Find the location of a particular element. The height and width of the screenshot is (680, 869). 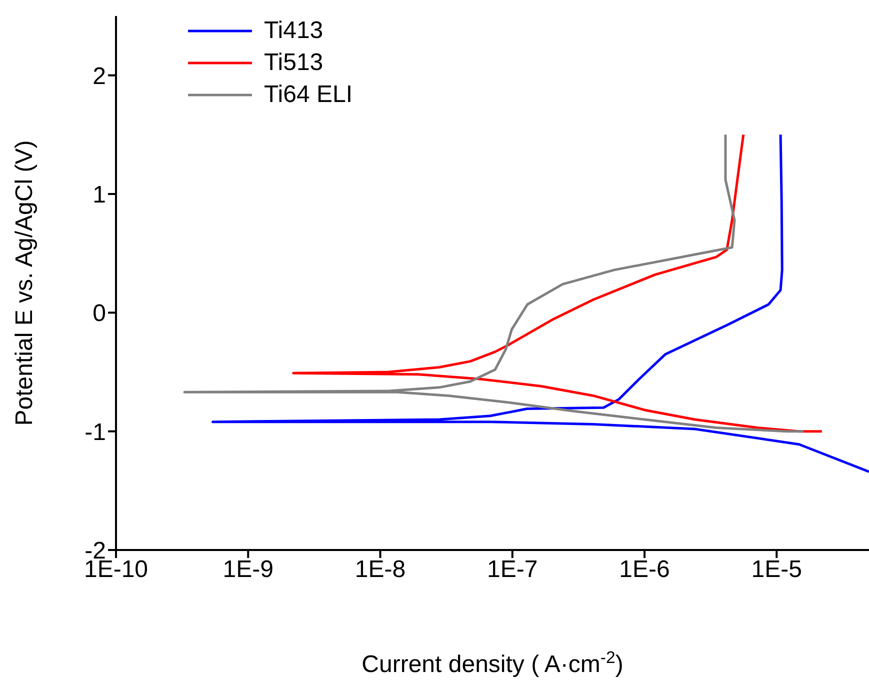

legend-label: Ti64 ELI is located at coordinates (308, 95).